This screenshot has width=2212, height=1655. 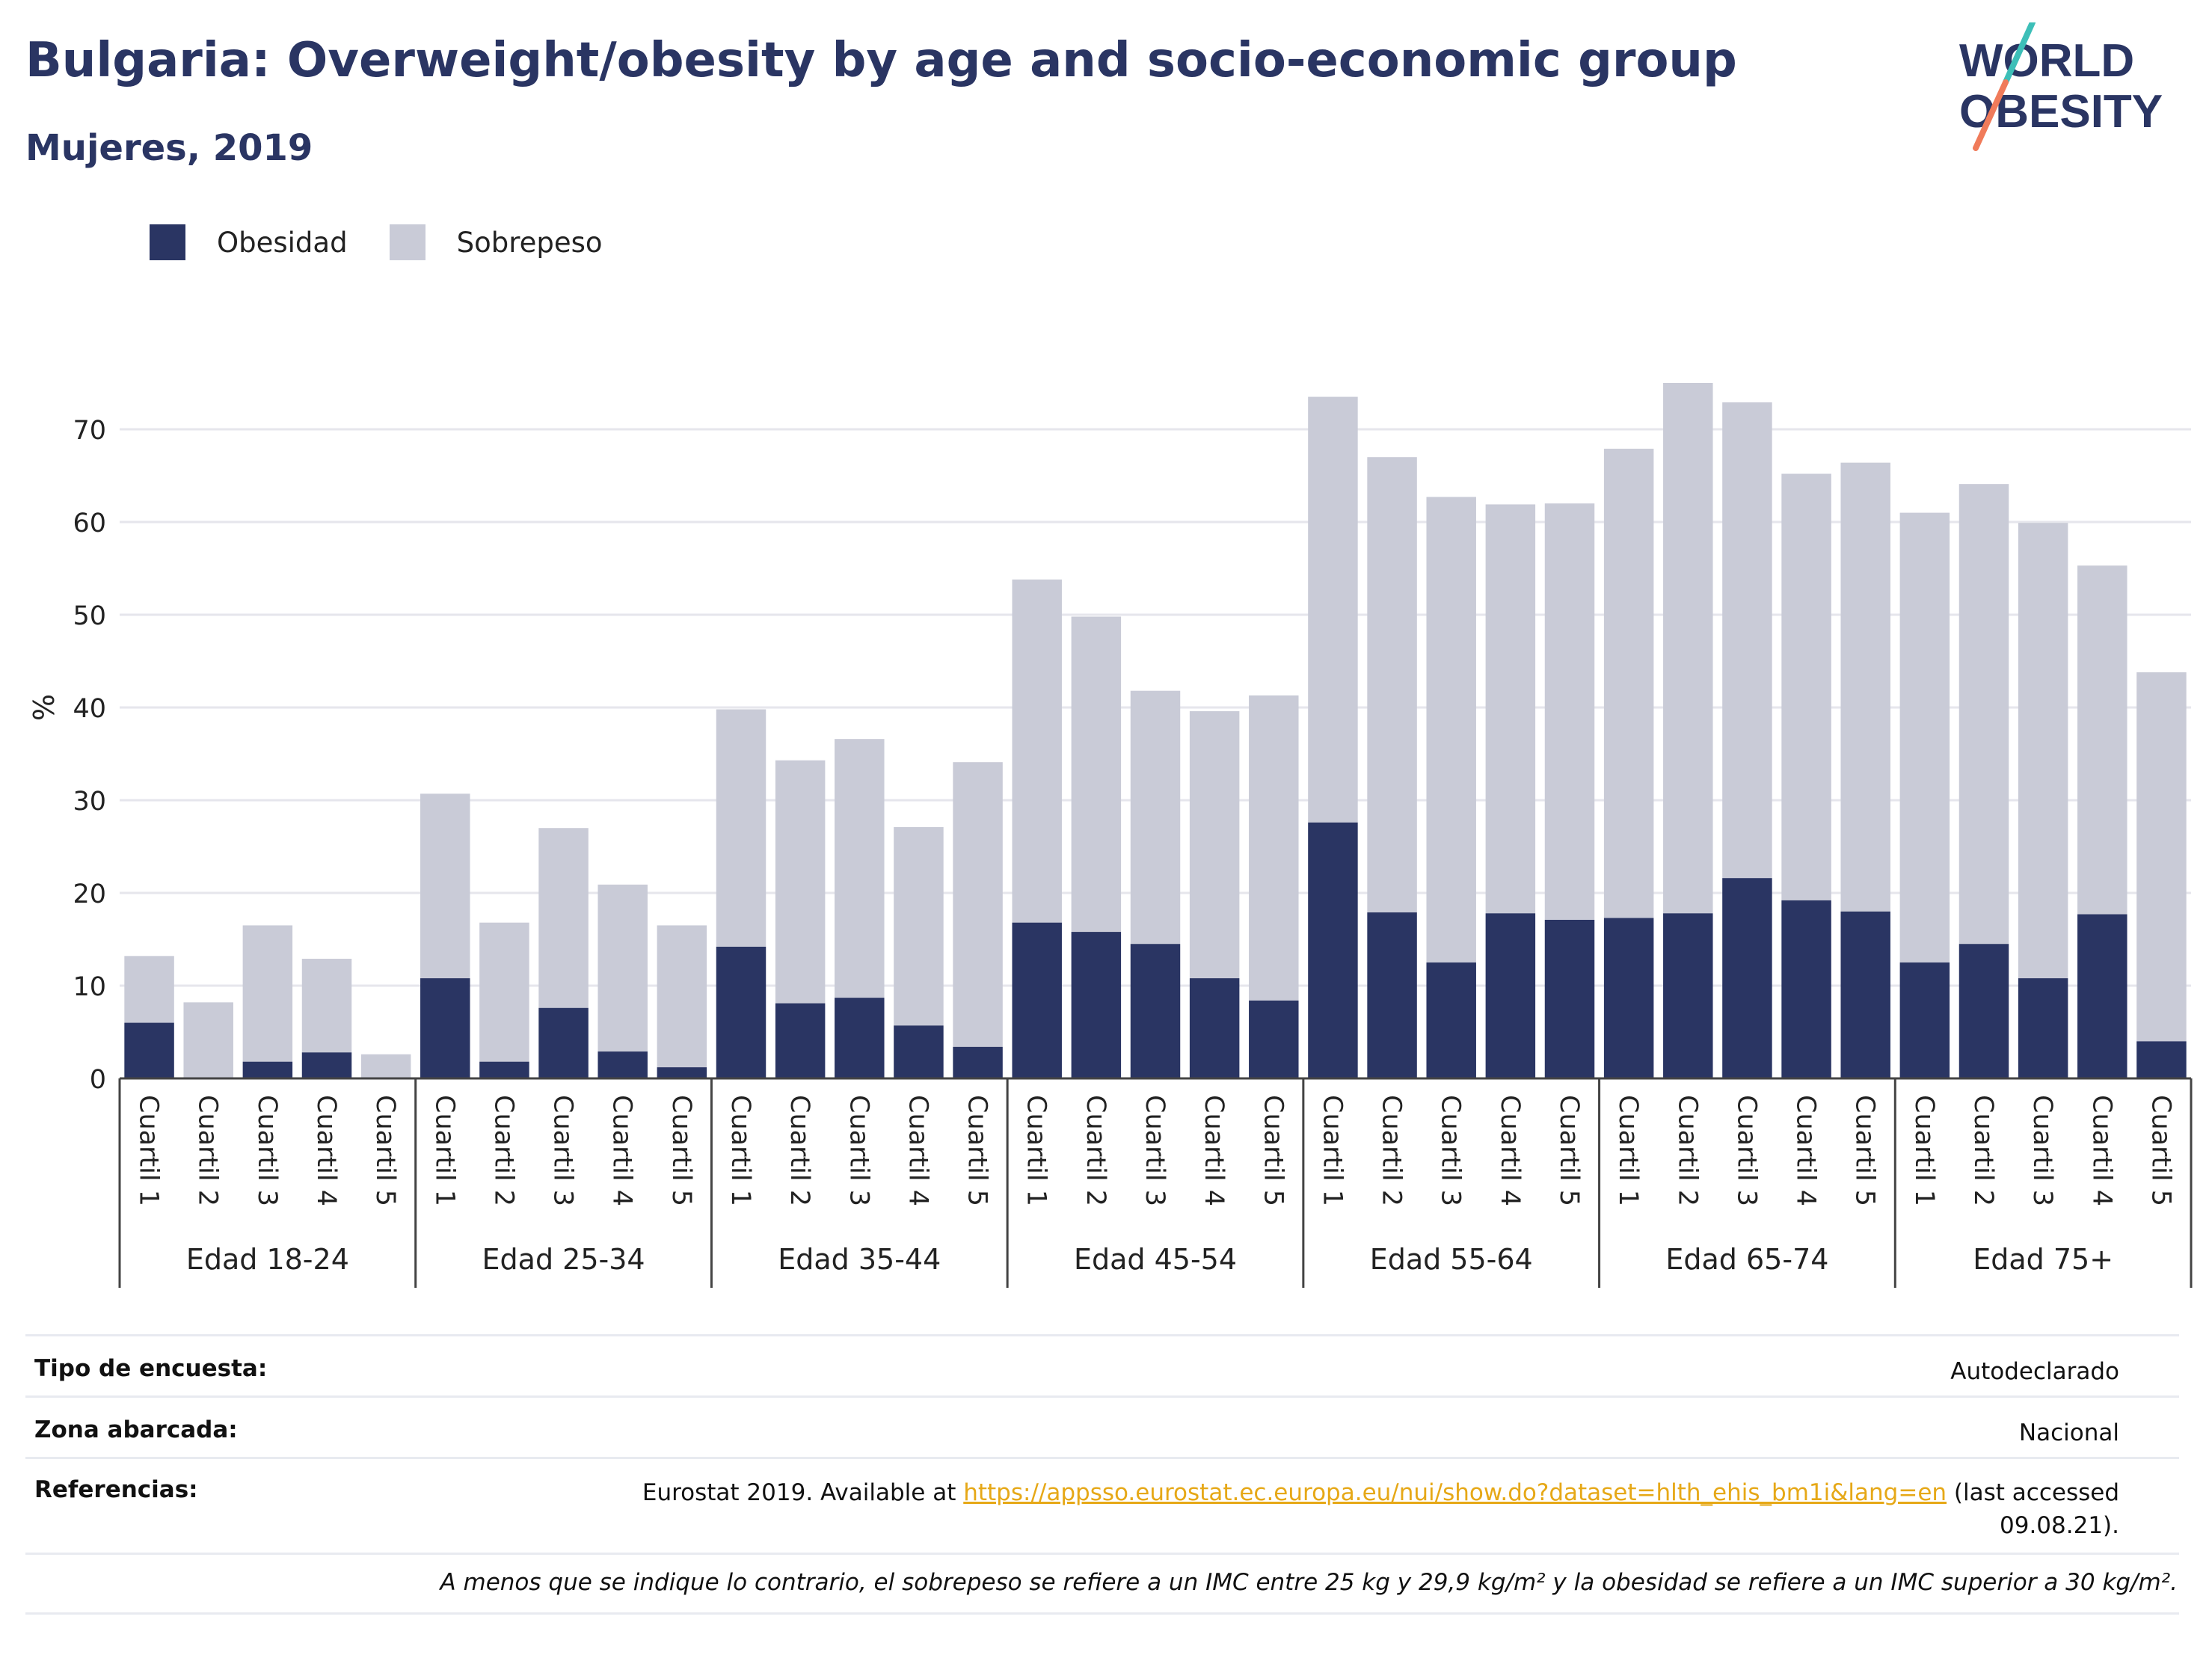 I want to click on chart-legend: Obesidad Sobrepeso, so click(x=397, y=242).